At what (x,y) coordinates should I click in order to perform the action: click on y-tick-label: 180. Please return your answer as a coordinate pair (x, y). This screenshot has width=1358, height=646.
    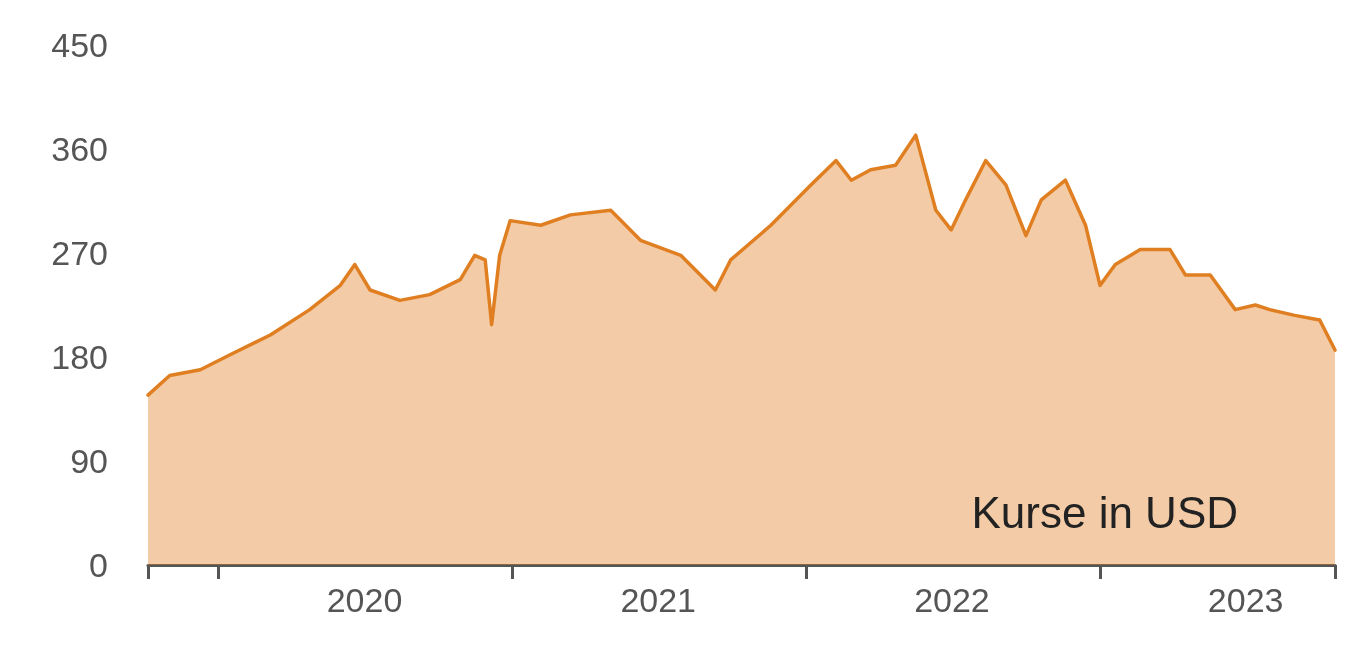
    Looking at the image, I should click on (79, 357).